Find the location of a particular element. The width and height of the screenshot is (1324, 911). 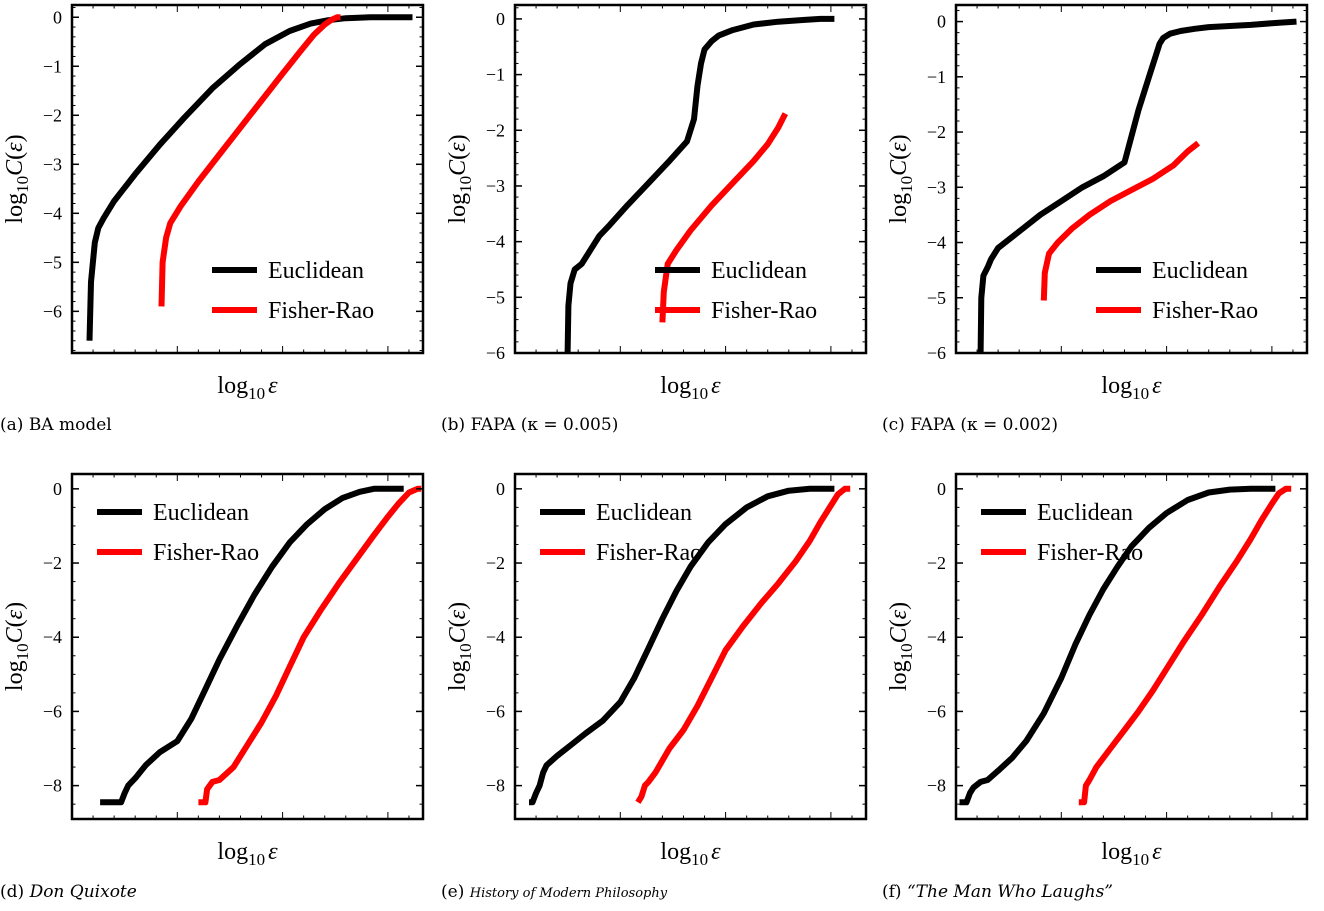

subfigure-caption: (d) Don Quixote is located at coordinates (68, 892).